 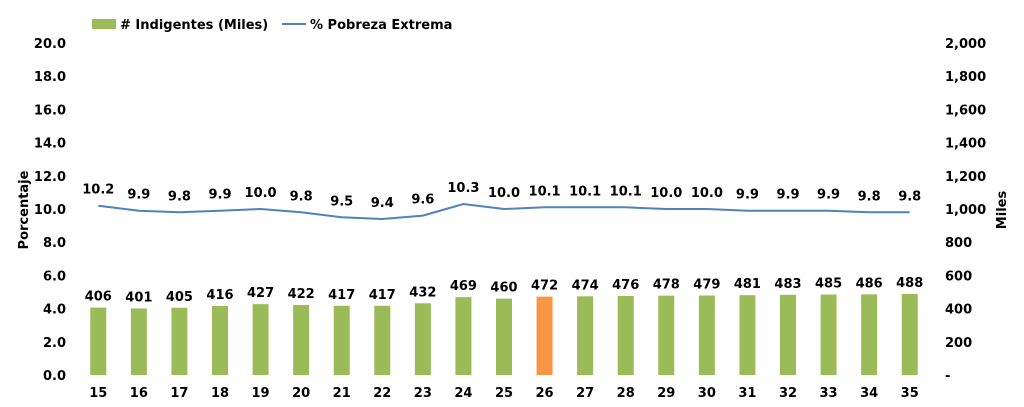 I want to click on x-tick-label: 31, so click(x=747, y=393).